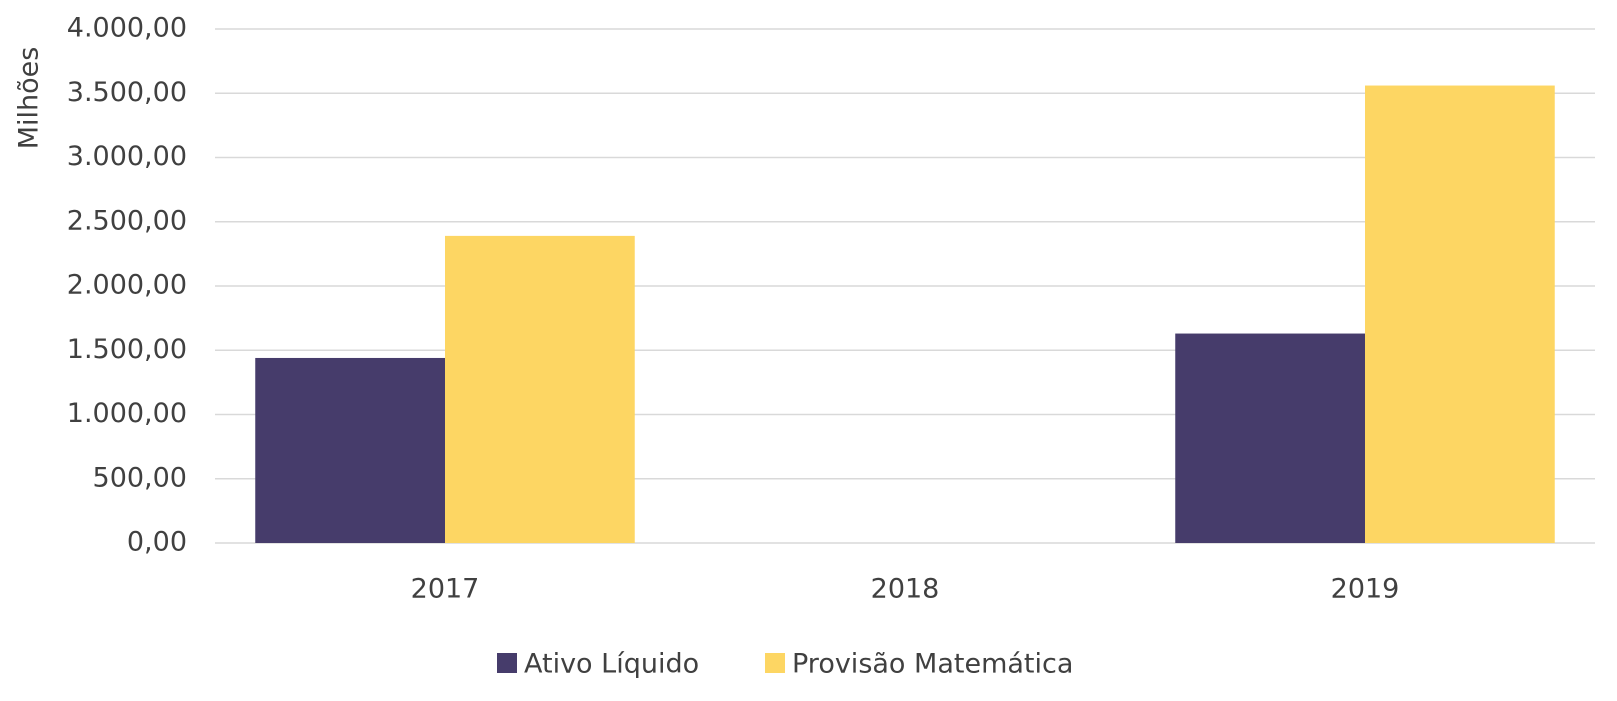  What do you see at coordinates (127, 220) in the screenshot?
I see `y-tick-label: 2.500,00` at bounding box center [127, 220].